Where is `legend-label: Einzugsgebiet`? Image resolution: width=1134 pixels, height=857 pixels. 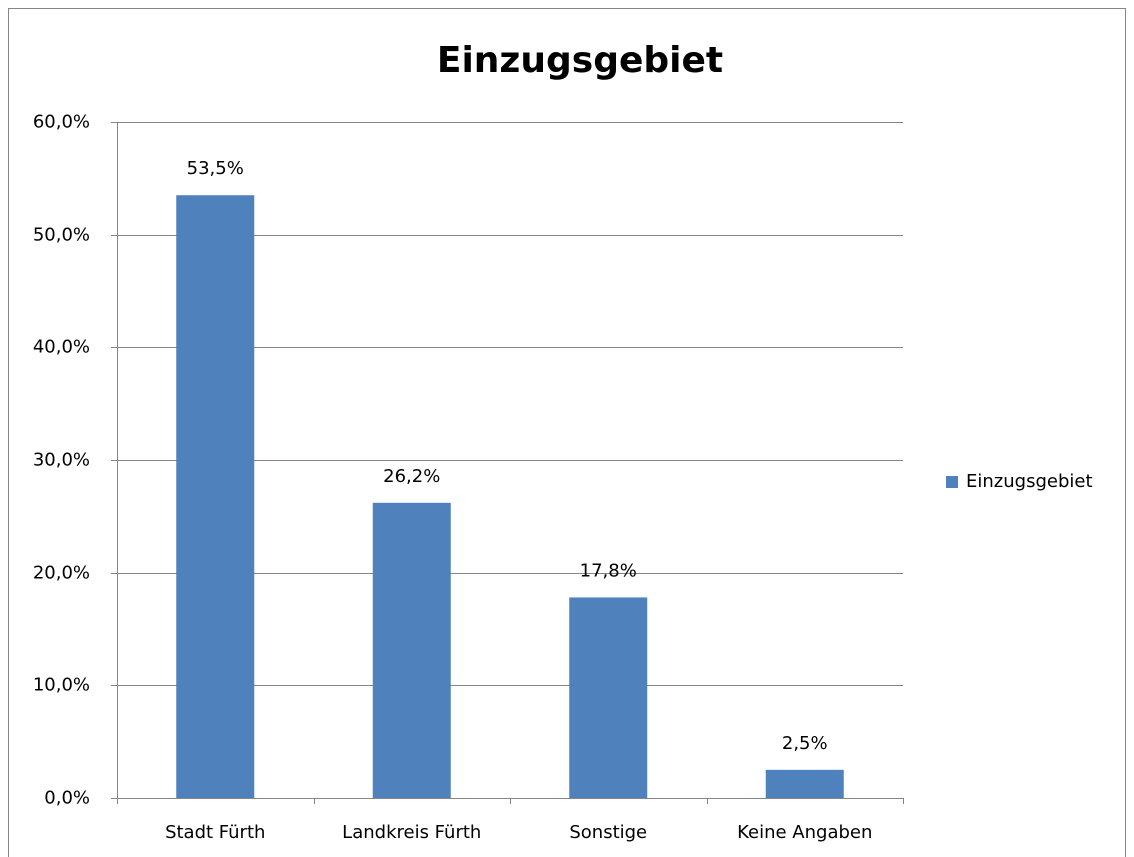
legend-label: Einzugsgebiet is located at coordinates (1029, 481).